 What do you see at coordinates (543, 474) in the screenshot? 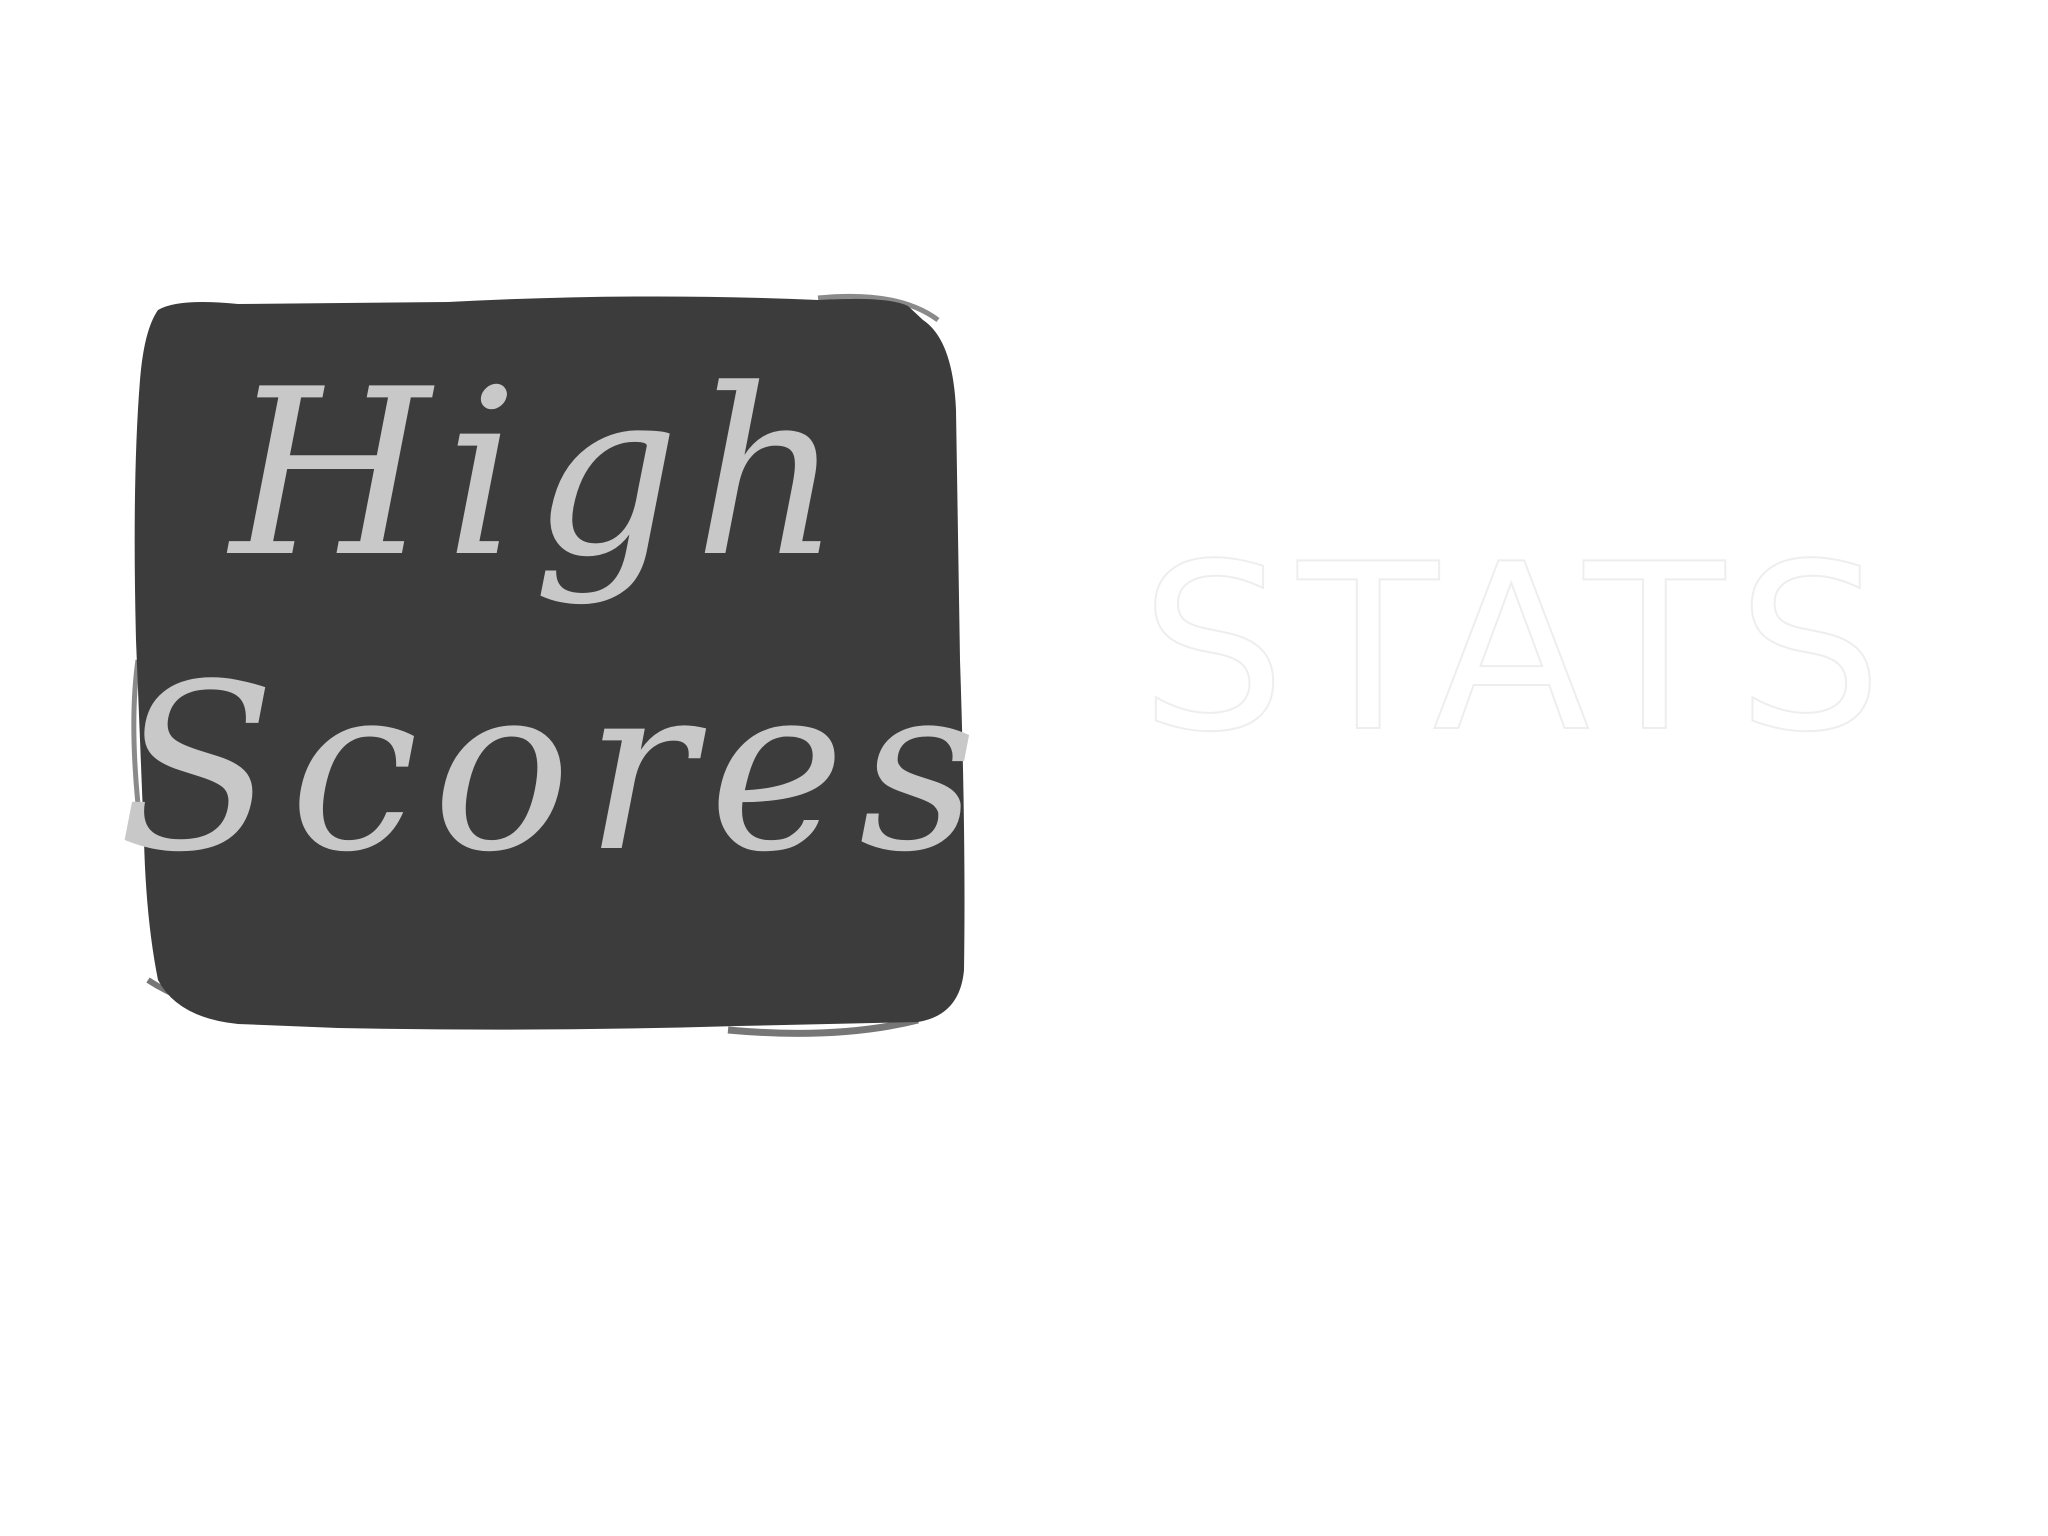
I see `high-scores-label-line1: High` at bounding box center [543, 474].